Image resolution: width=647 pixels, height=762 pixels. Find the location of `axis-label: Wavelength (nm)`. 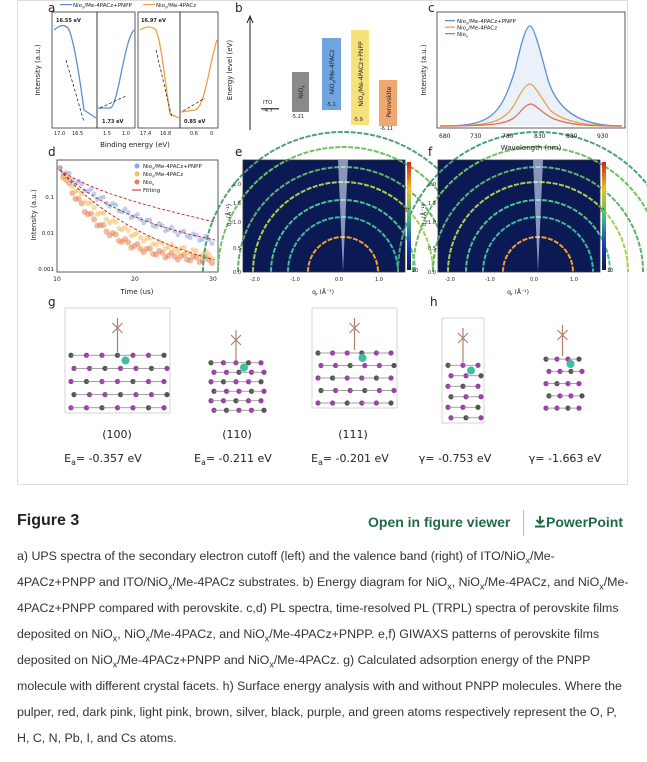

axis-label: Wavelength (nm) is located at coordinates (531, 148).